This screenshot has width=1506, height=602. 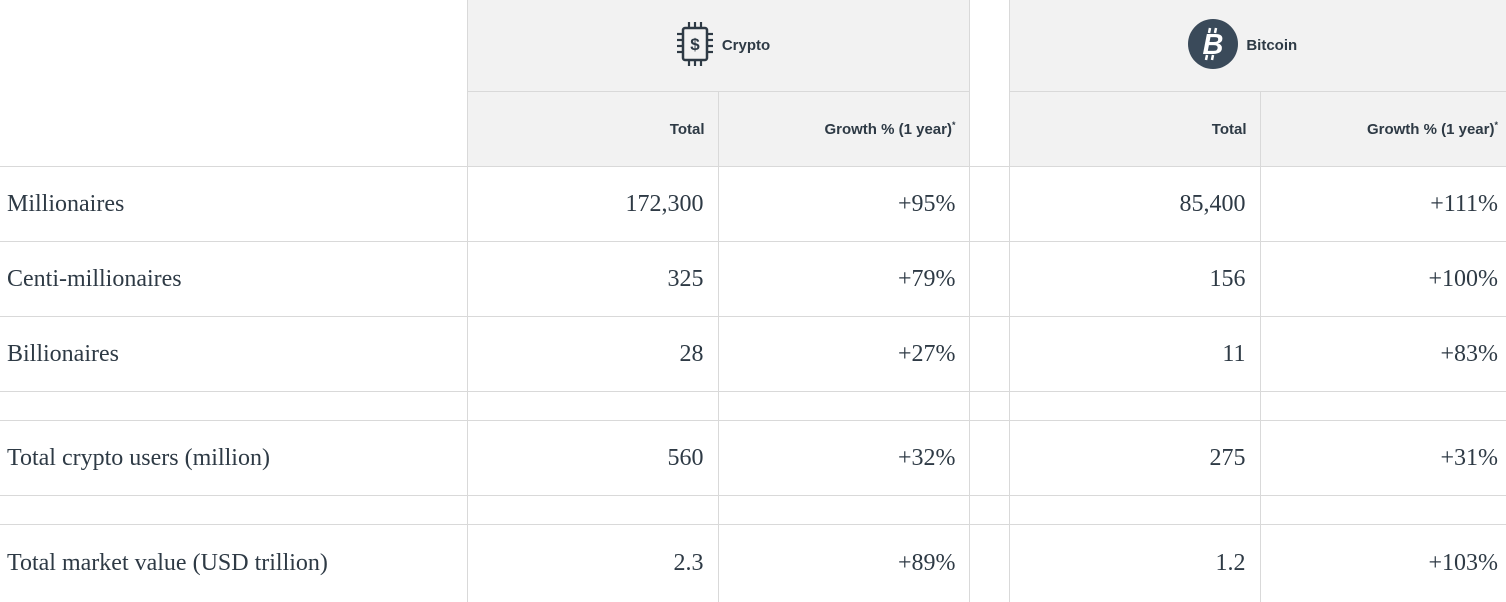 What do you see at coordinates (843, 204) in the screenshot?
I see `crypto-growth-value: +95%` at bounding box center [843, 204].